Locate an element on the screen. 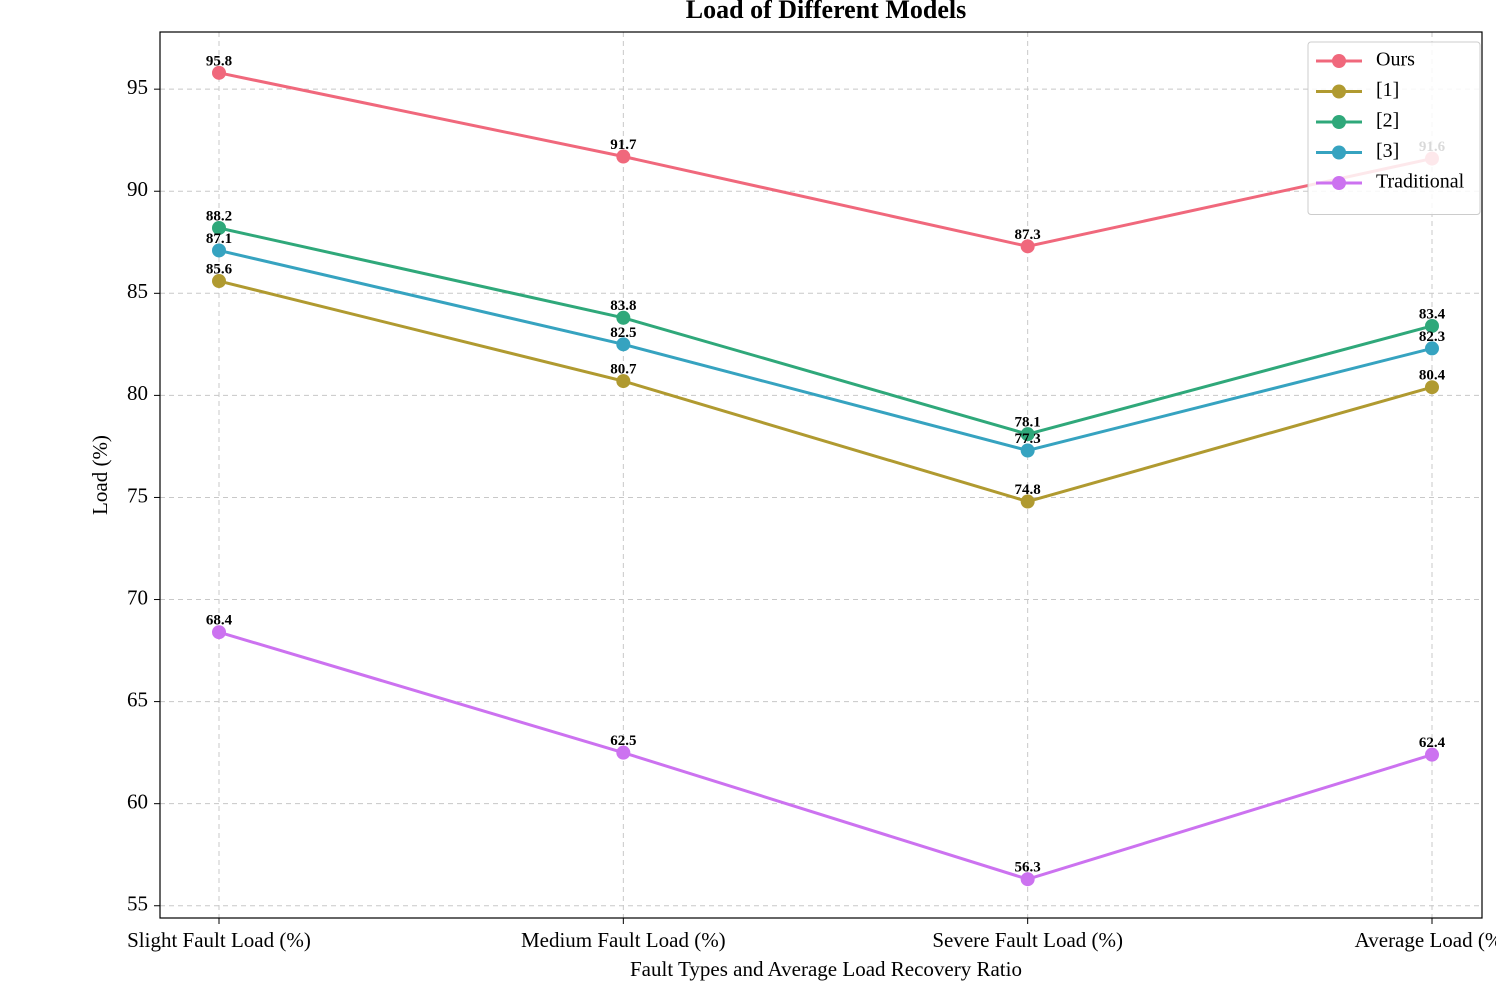 This screenshot has width=1496, height=986. data-label: 83.8 is located at coordinates (623, 306).